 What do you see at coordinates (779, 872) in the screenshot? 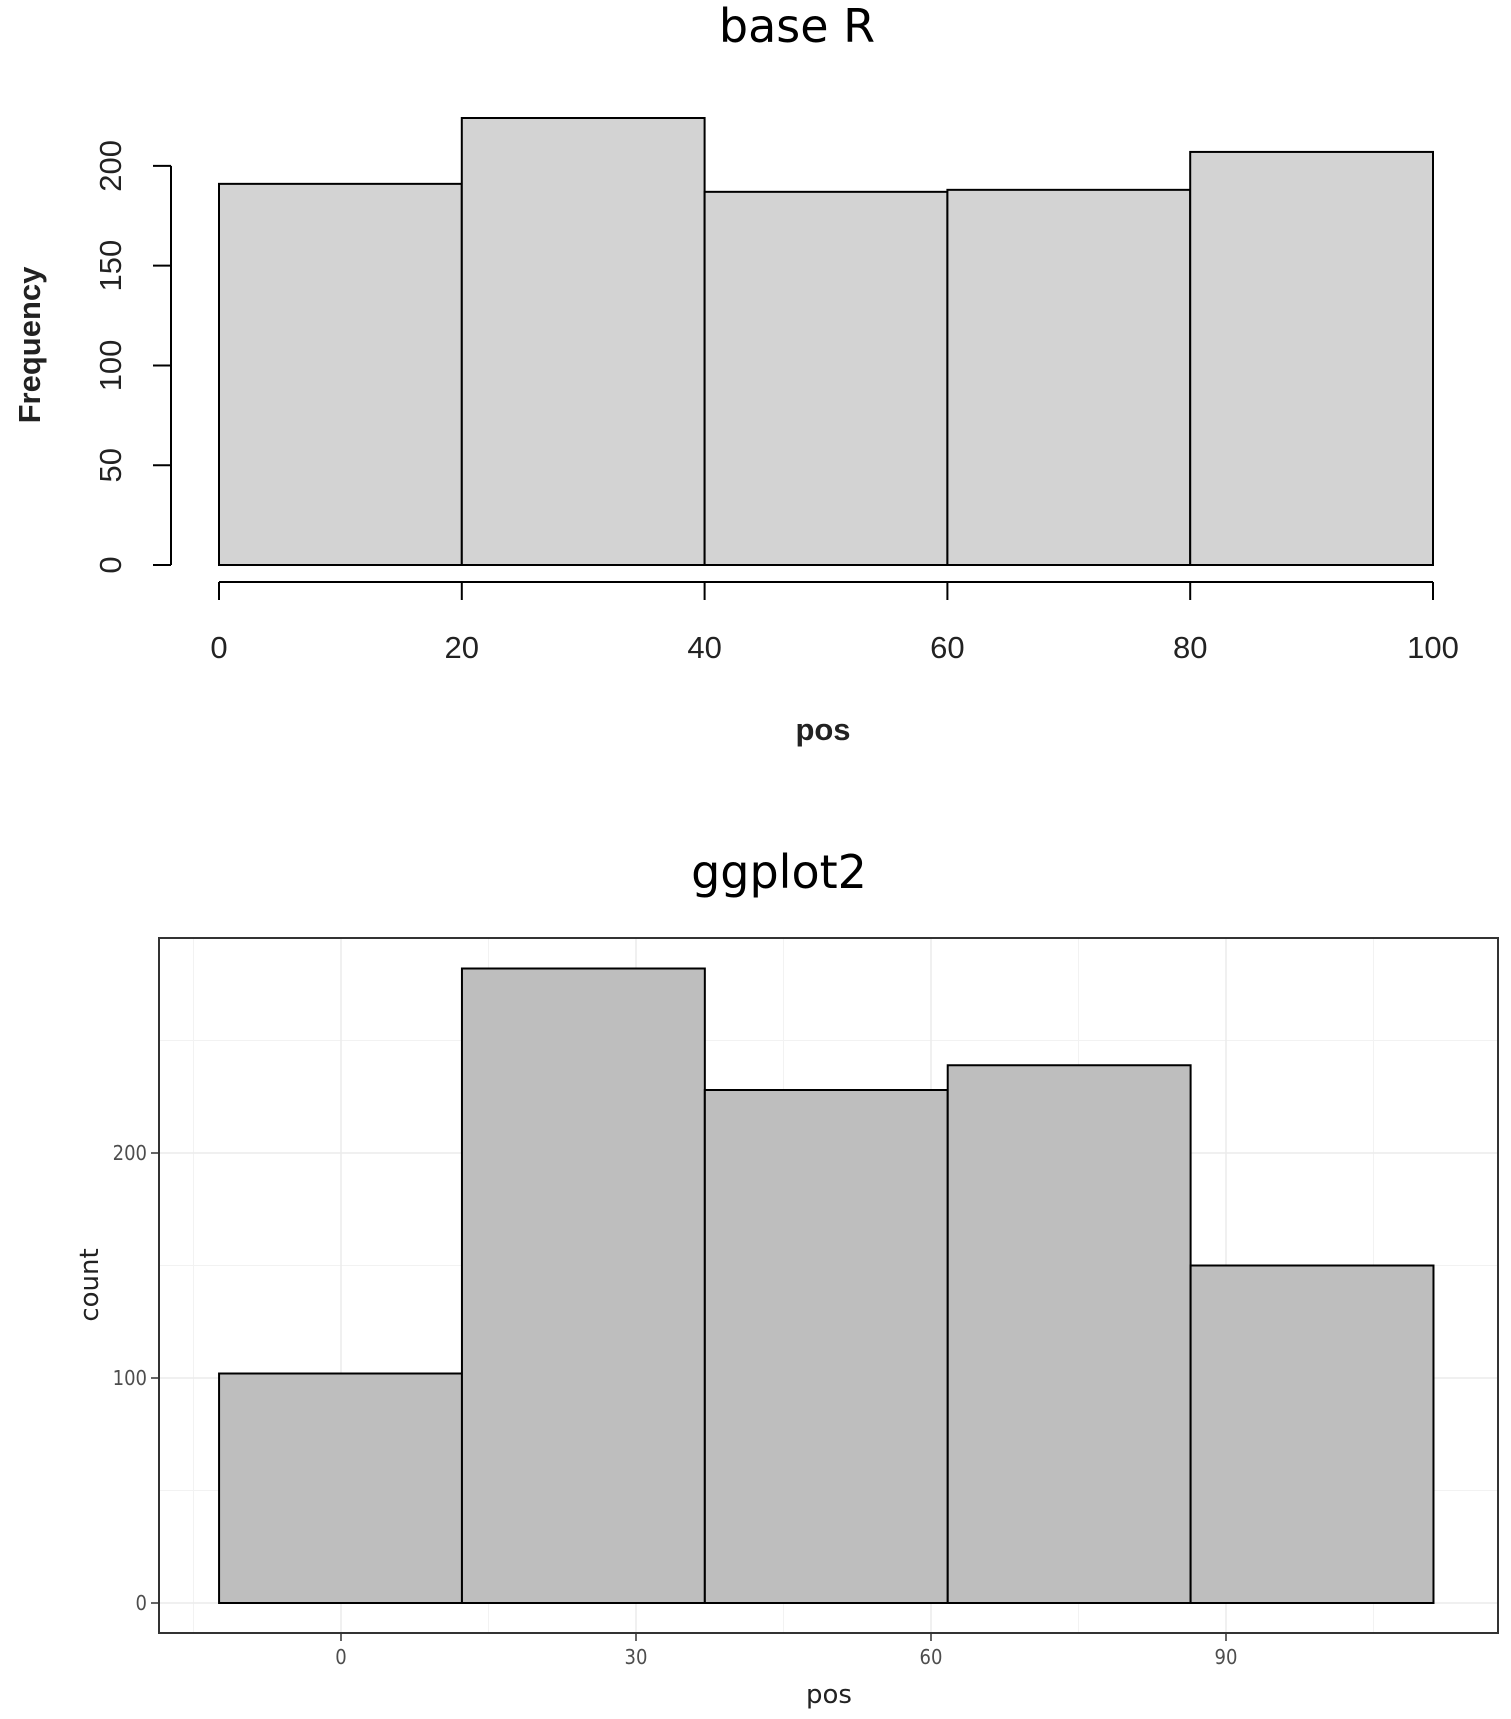
I see `ggplot2-title: ggplot2` at bounding box center [779, 872].